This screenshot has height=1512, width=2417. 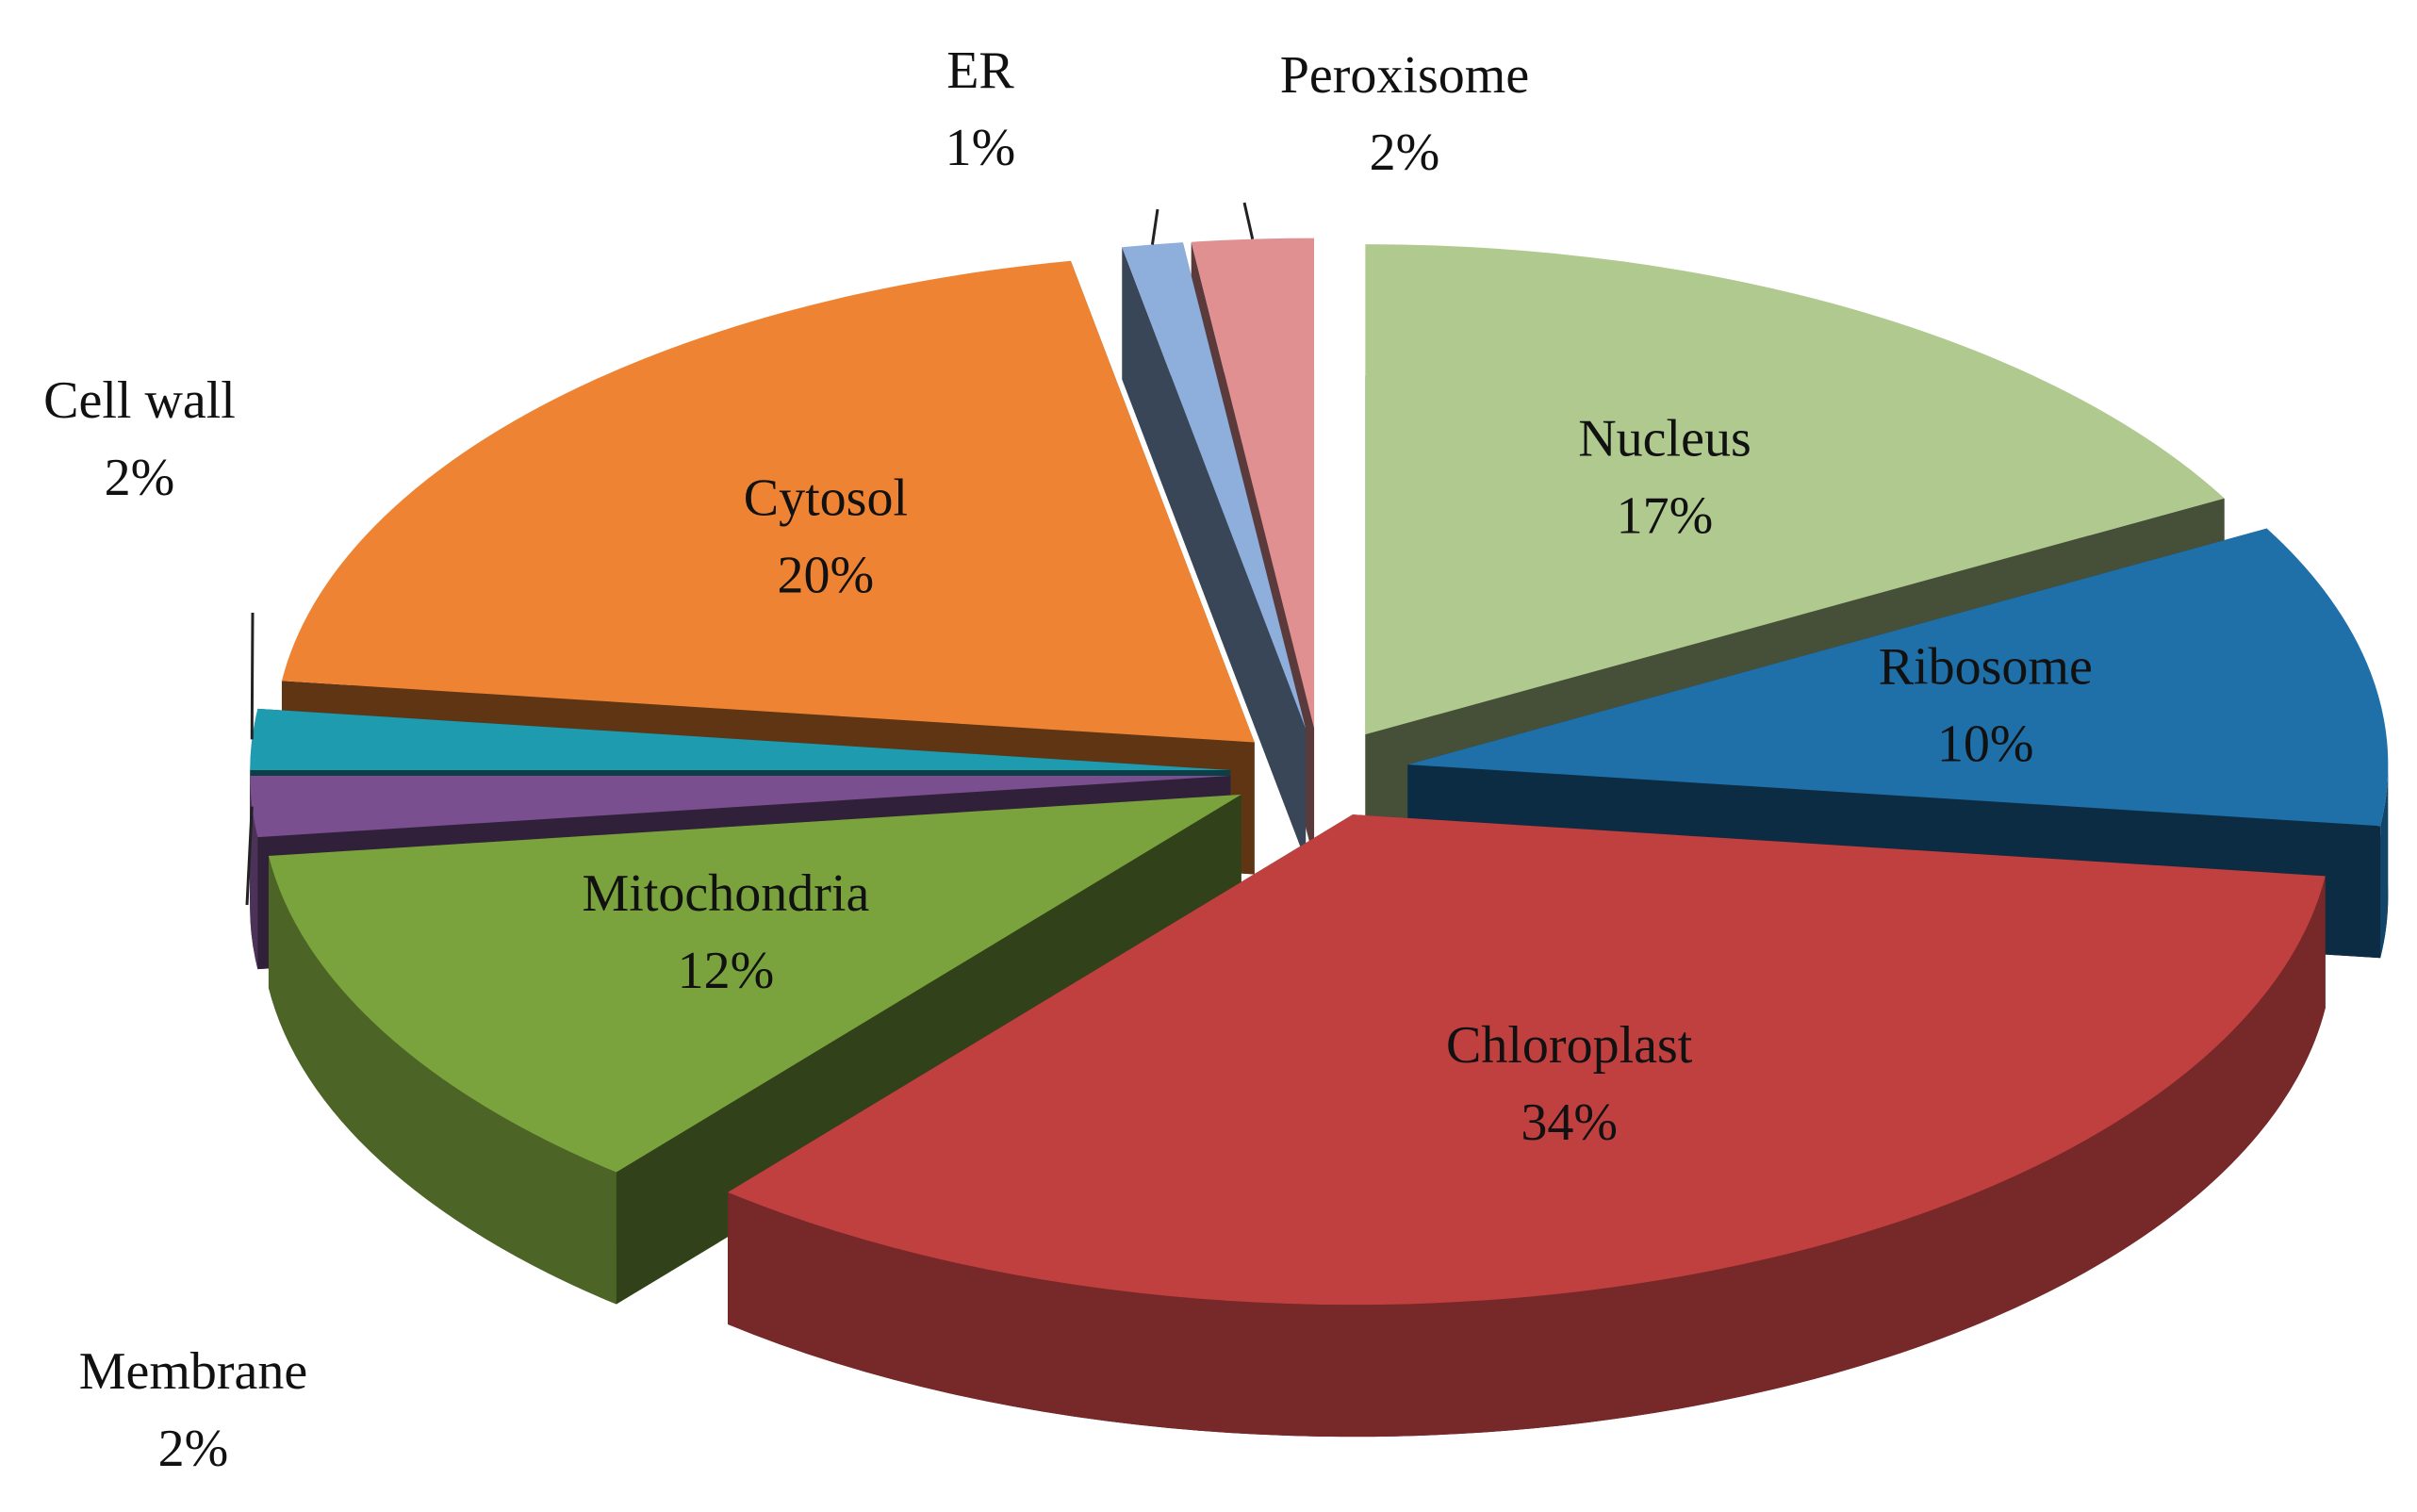 I want to click on category-label: Mitochondria, so click(x=726, y=894).